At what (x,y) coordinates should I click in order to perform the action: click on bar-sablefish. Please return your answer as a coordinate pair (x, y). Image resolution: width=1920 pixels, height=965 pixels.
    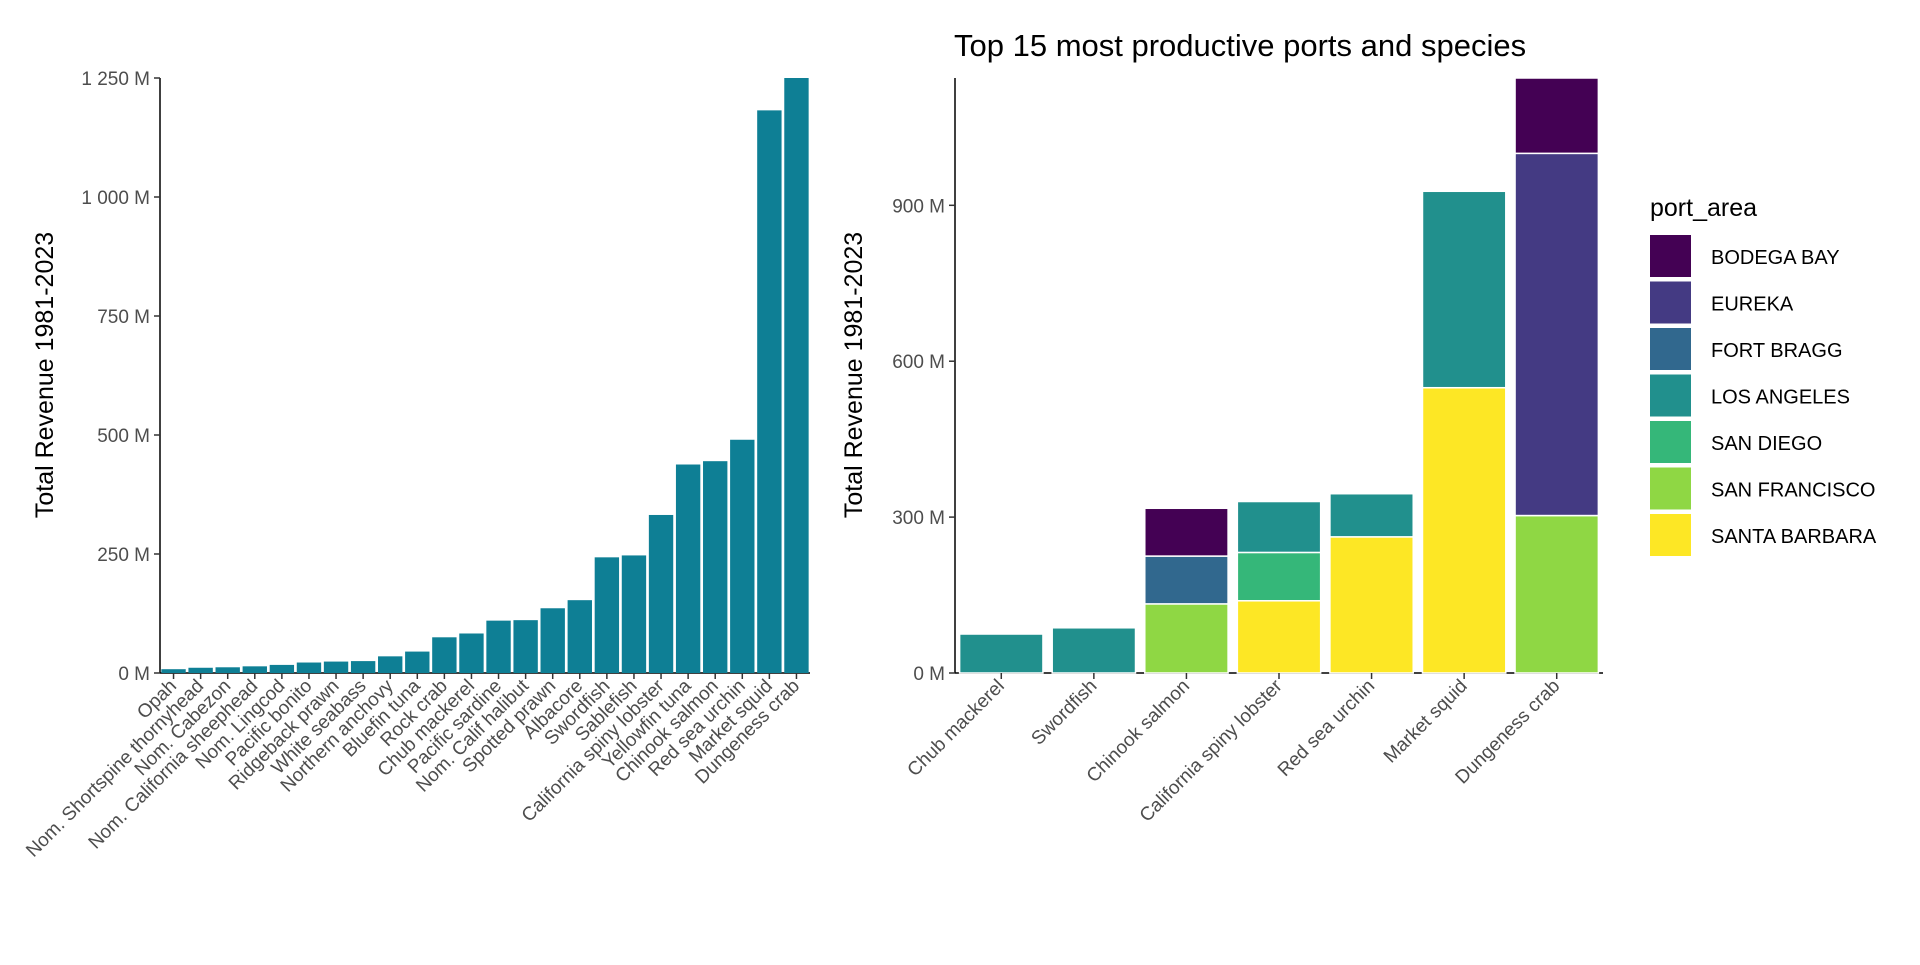
    Looking at the image, I should click on (634, 614).